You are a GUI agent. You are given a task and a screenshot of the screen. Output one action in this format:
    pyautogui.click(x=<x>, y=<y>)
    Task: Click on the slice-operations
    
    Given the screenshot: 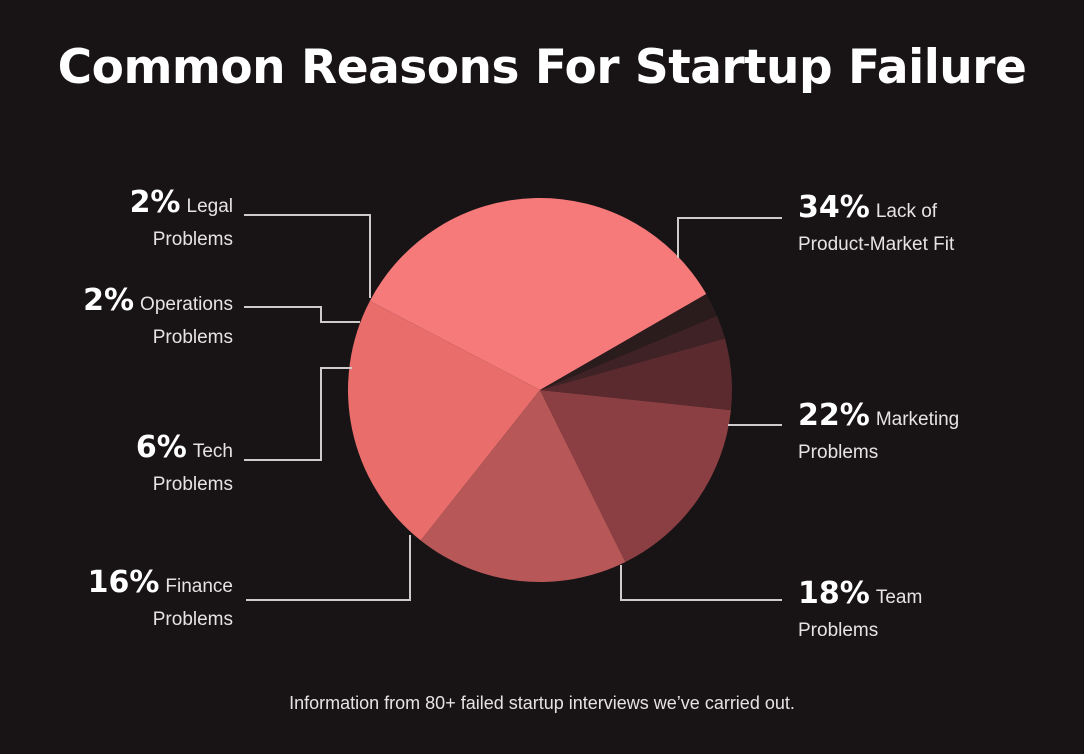 What is the action you would take?
    pyautogui.click(x=632, y=352)
    